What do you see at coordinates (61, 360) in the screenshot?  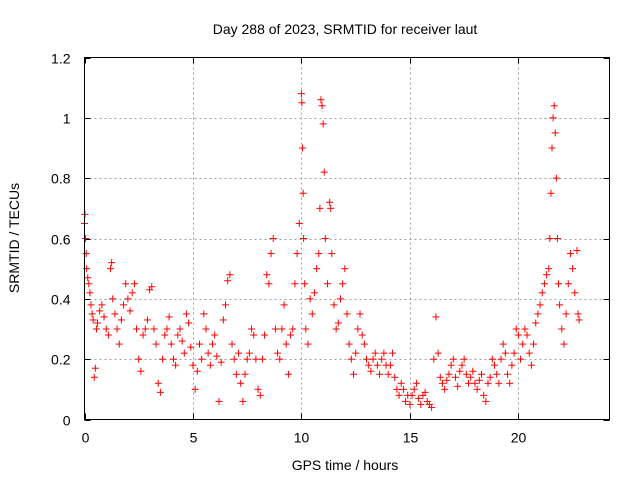 I see `y-tick-label: 0.2` at bounding box center [61, 360].